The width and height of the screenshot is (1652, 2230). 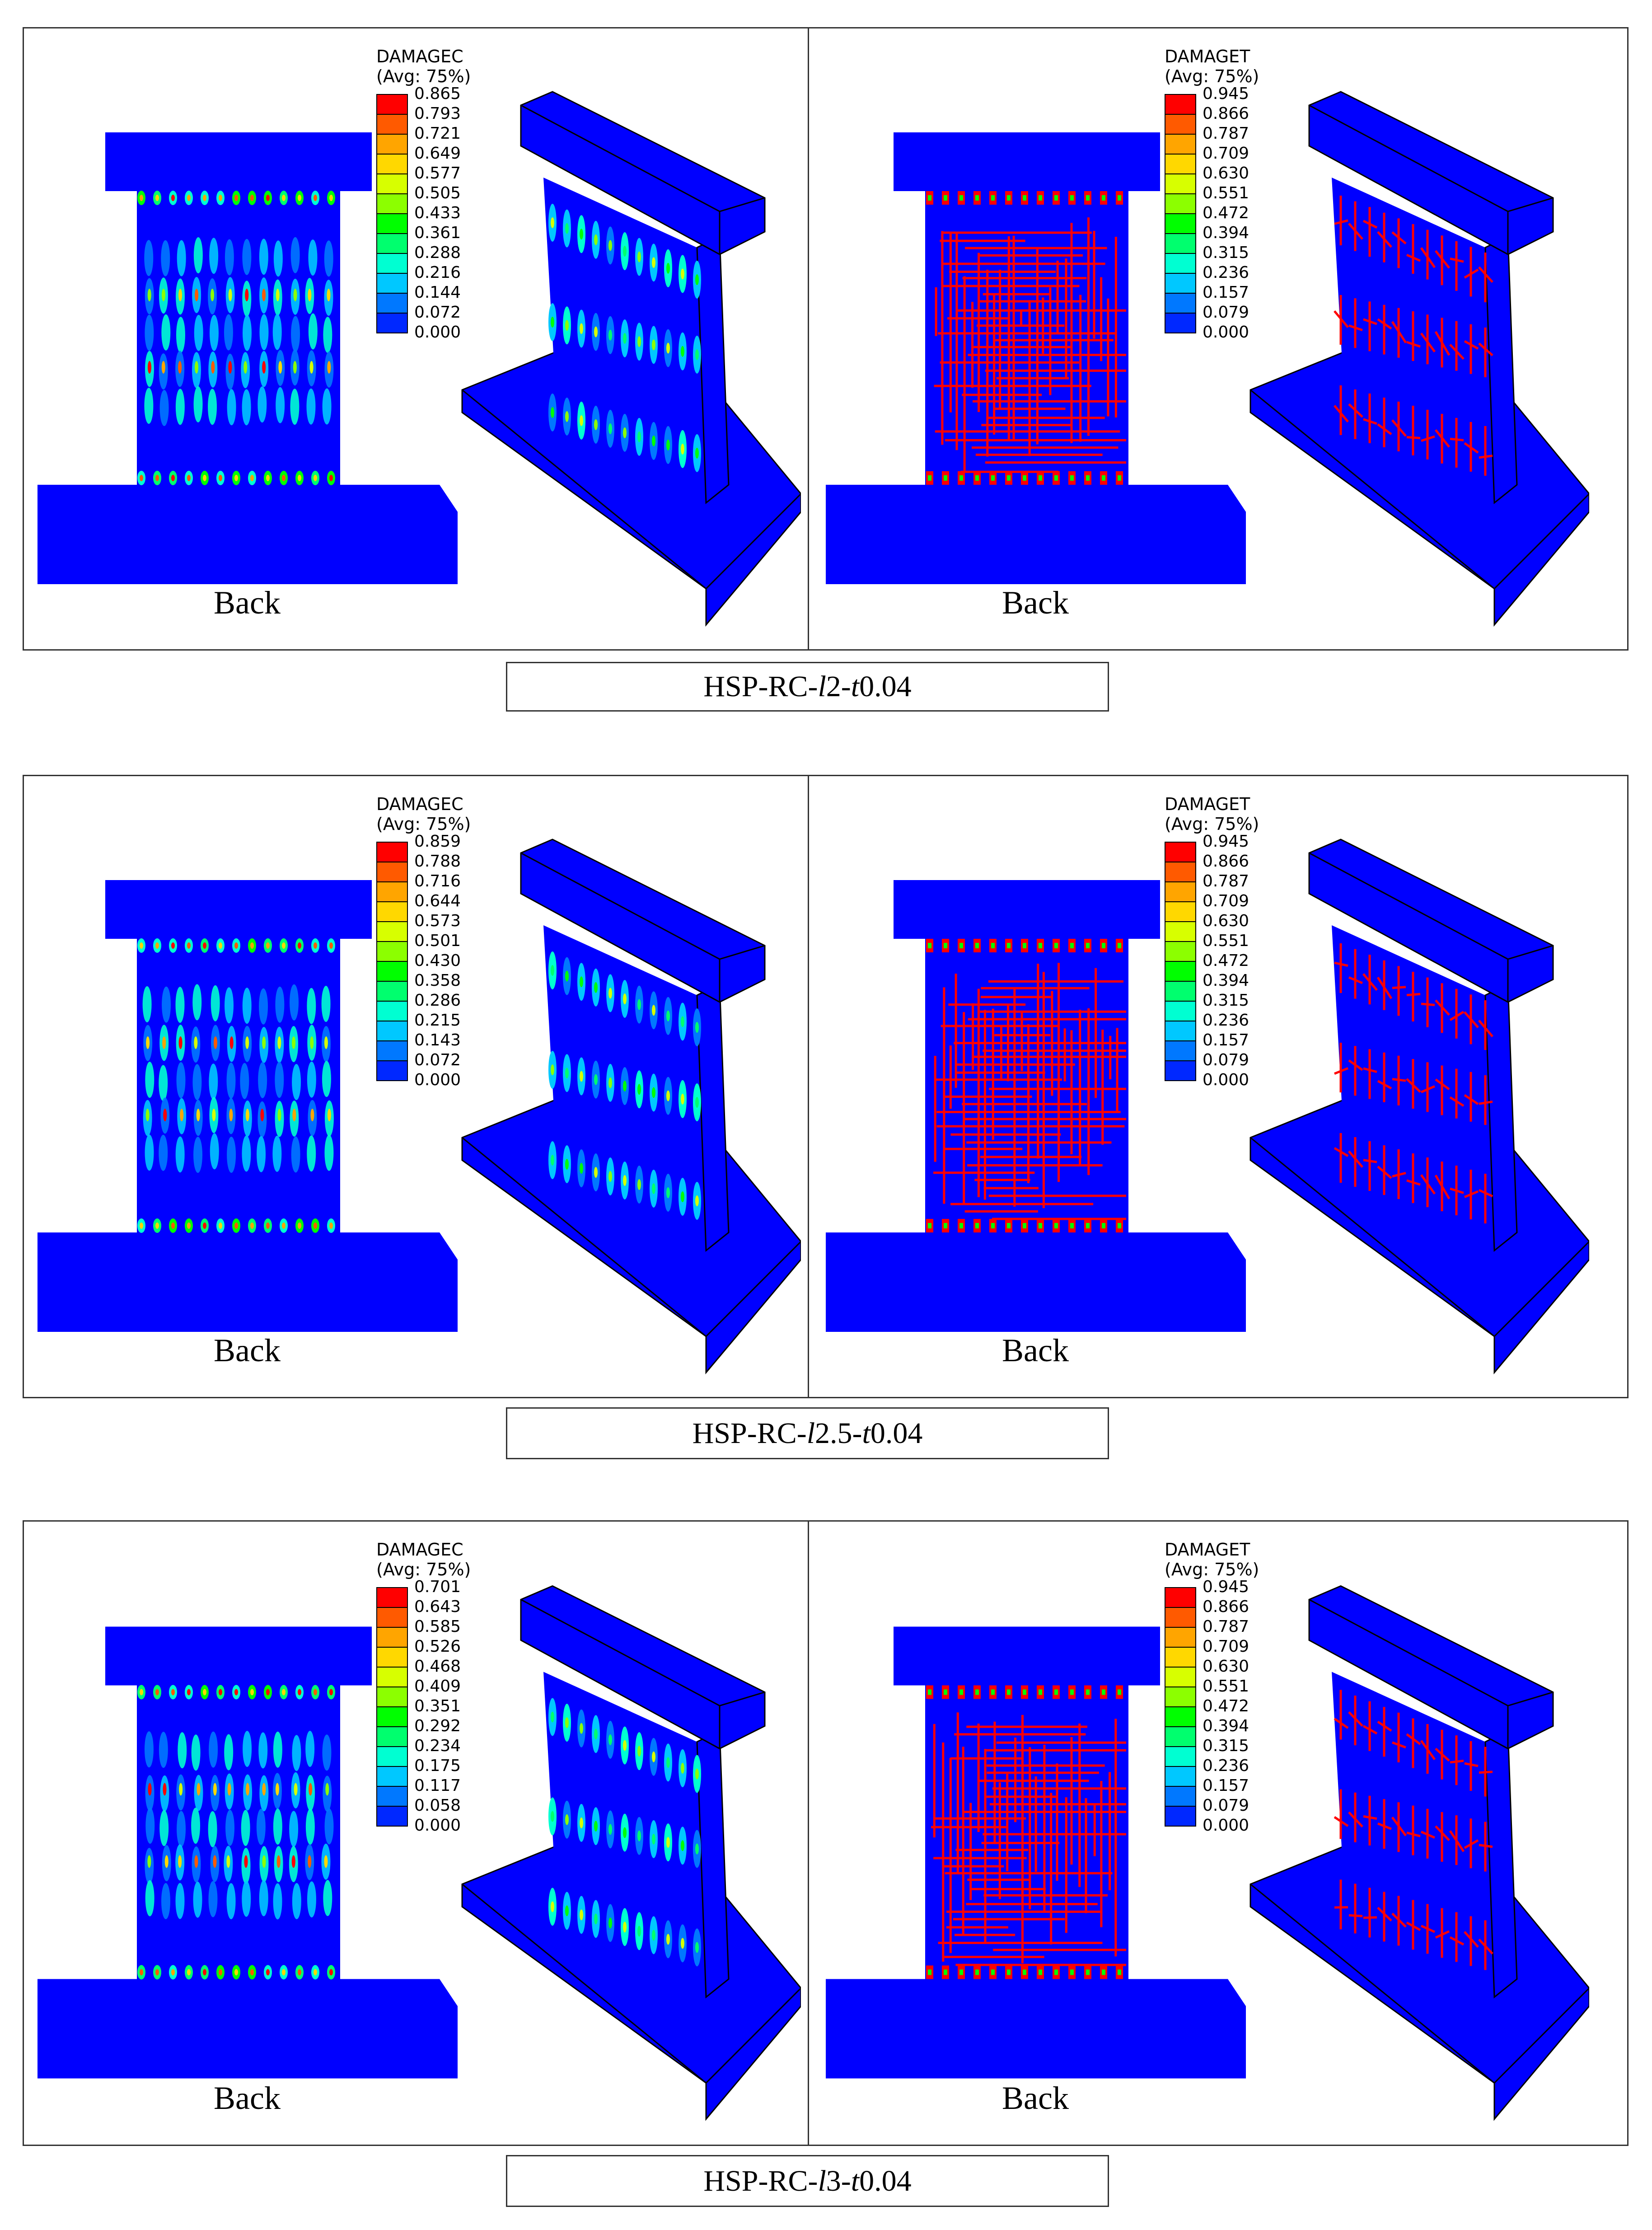 I want to click on legend-value: 0.551, so click(x=1226, y=193).